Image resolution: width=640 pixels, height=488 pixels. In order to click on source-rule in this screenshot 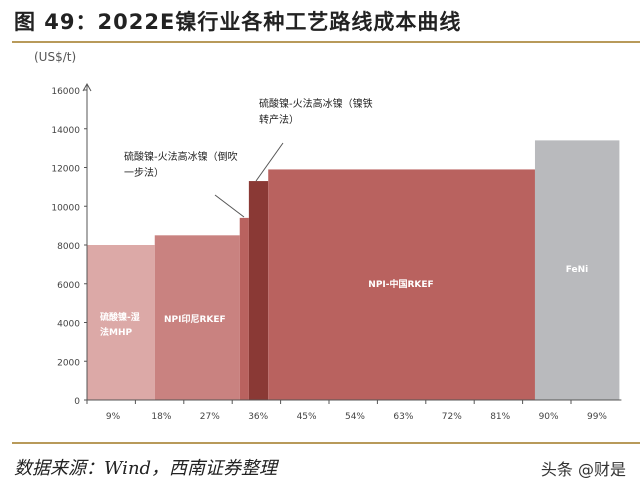, I will do `click(326, 443)`.